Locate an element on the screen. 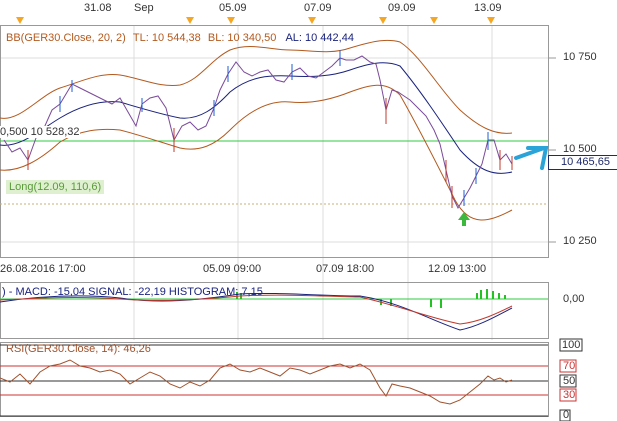 The height and width of the screenshot is (421, 617). rsi-label: RSI(GER30.Close, 14): 46,26 is located at coordinates (78, 349).